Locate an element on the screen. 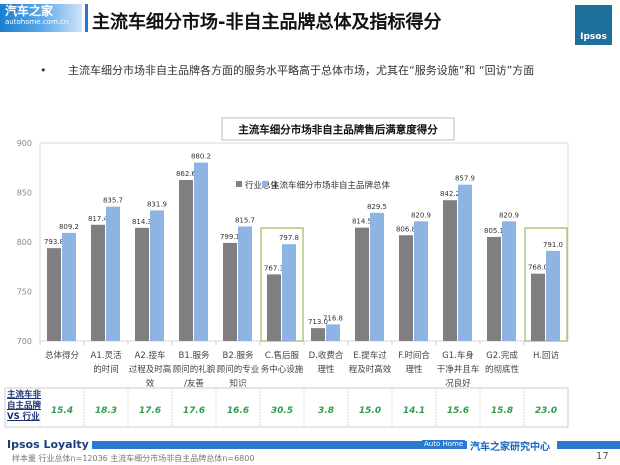 The height and width of the screenshot is (465, 620). data-label: 814.3 is located at coordinates (142, 222).